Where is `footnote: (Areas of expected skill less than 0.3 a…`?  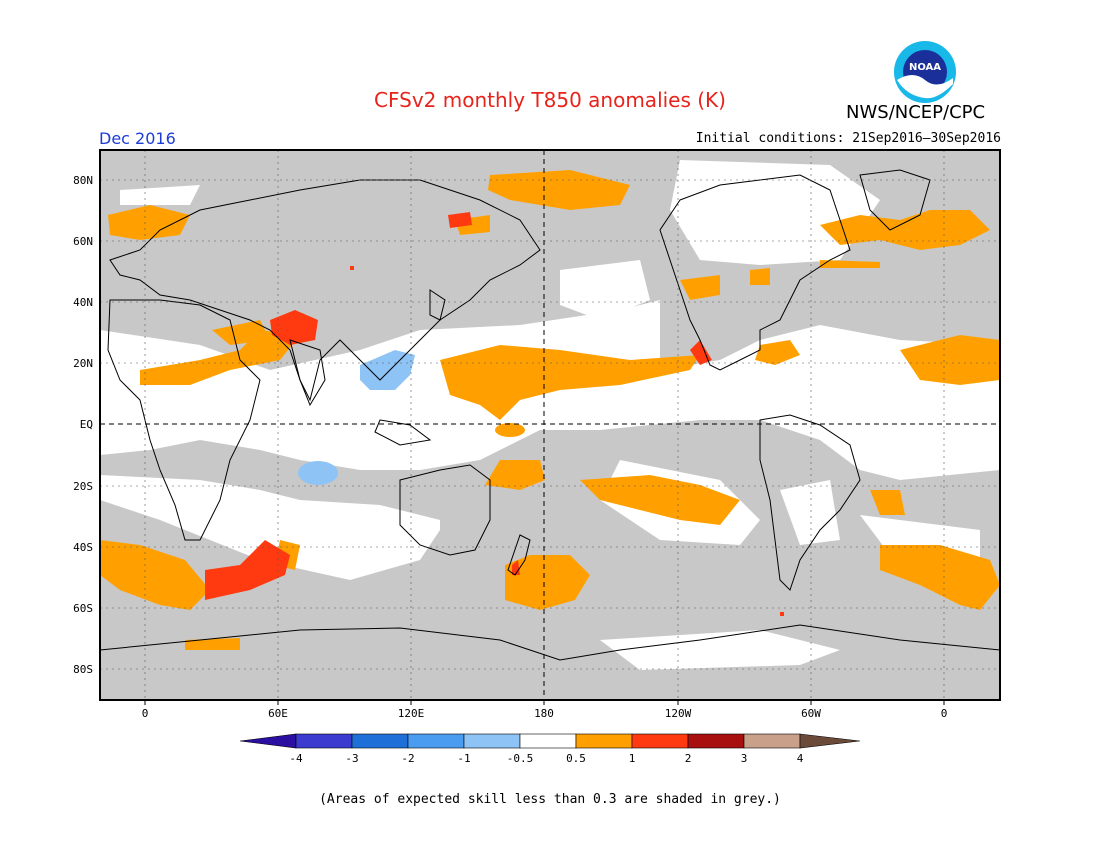
footnote: (Areas of expected skill less than 0.3 a… is located at coordinates (550, 799).